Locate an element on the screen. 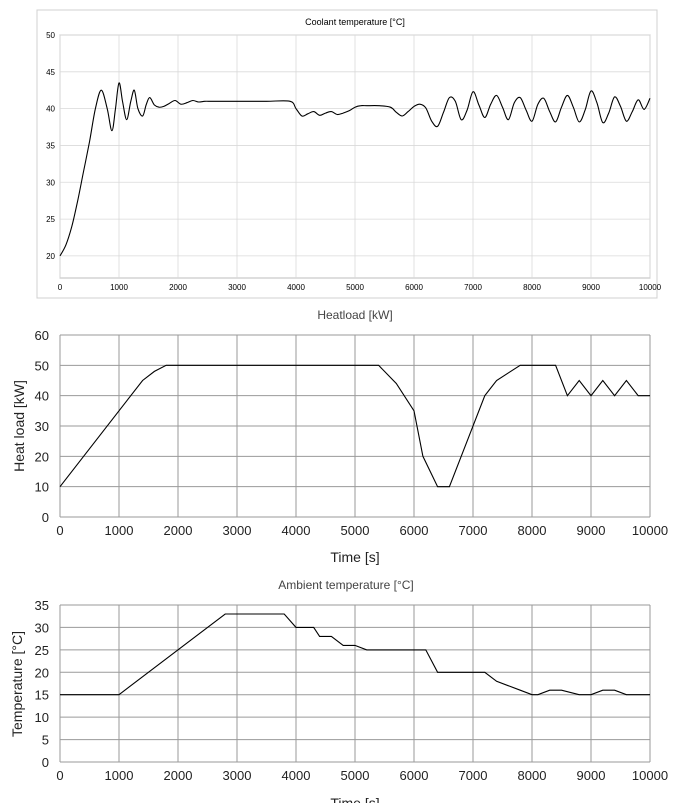 The width and height of the screenshot is (691, 803). chart2-x-tick-label: 1000 is located at coordinates (119, 530).